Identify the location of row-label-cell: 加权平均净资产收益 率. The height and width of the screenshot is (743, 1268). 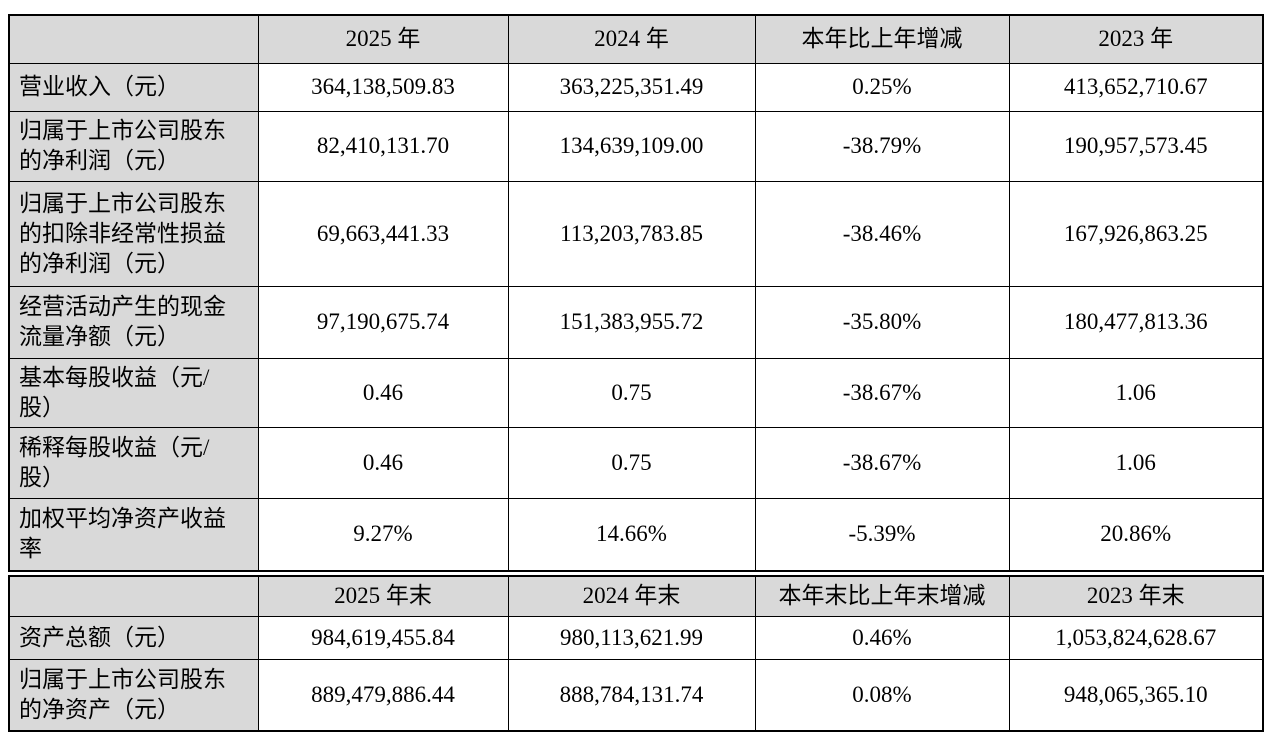
(133, 534).